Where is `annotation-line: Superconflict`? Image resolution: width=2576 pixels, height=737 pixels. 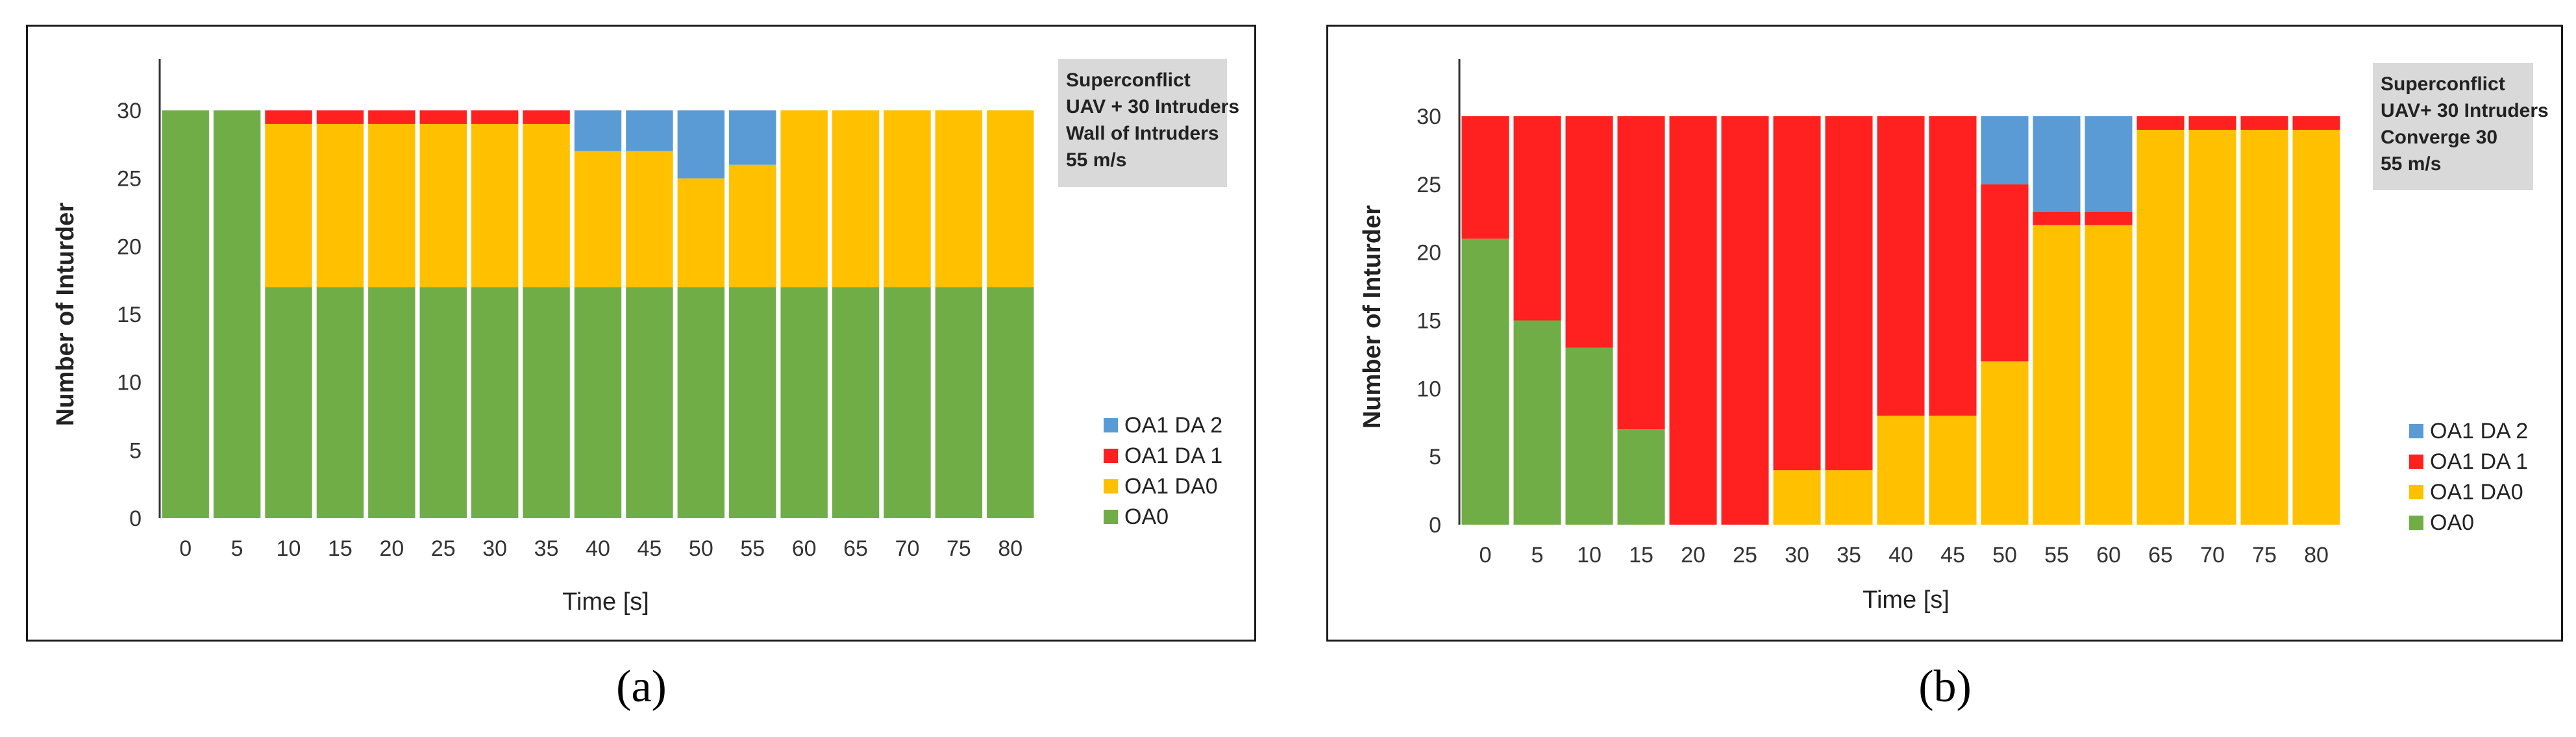 annotation-line: Superconflict is located at coordinates (1128, 80).